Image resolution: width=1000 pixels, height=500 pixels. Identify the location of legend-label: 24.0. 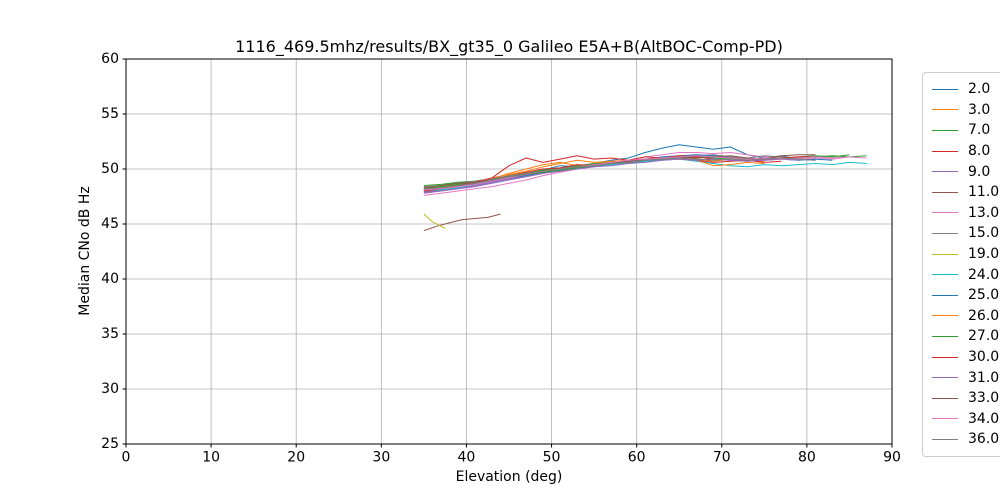
(984, 274).